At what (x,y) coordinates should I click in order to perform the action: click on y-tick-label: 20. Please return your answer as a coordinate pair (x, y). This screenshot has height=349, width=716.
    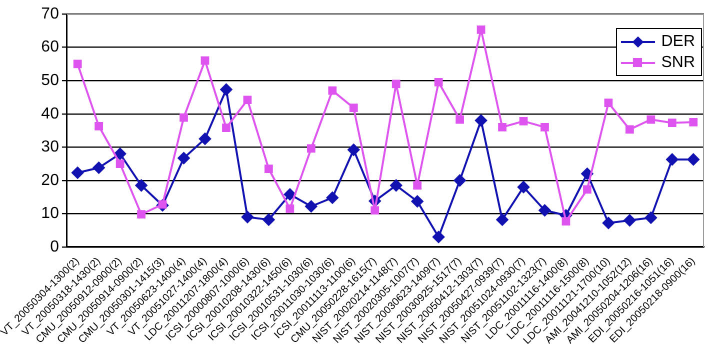
    Looking at the image, I should click on (50, 180).